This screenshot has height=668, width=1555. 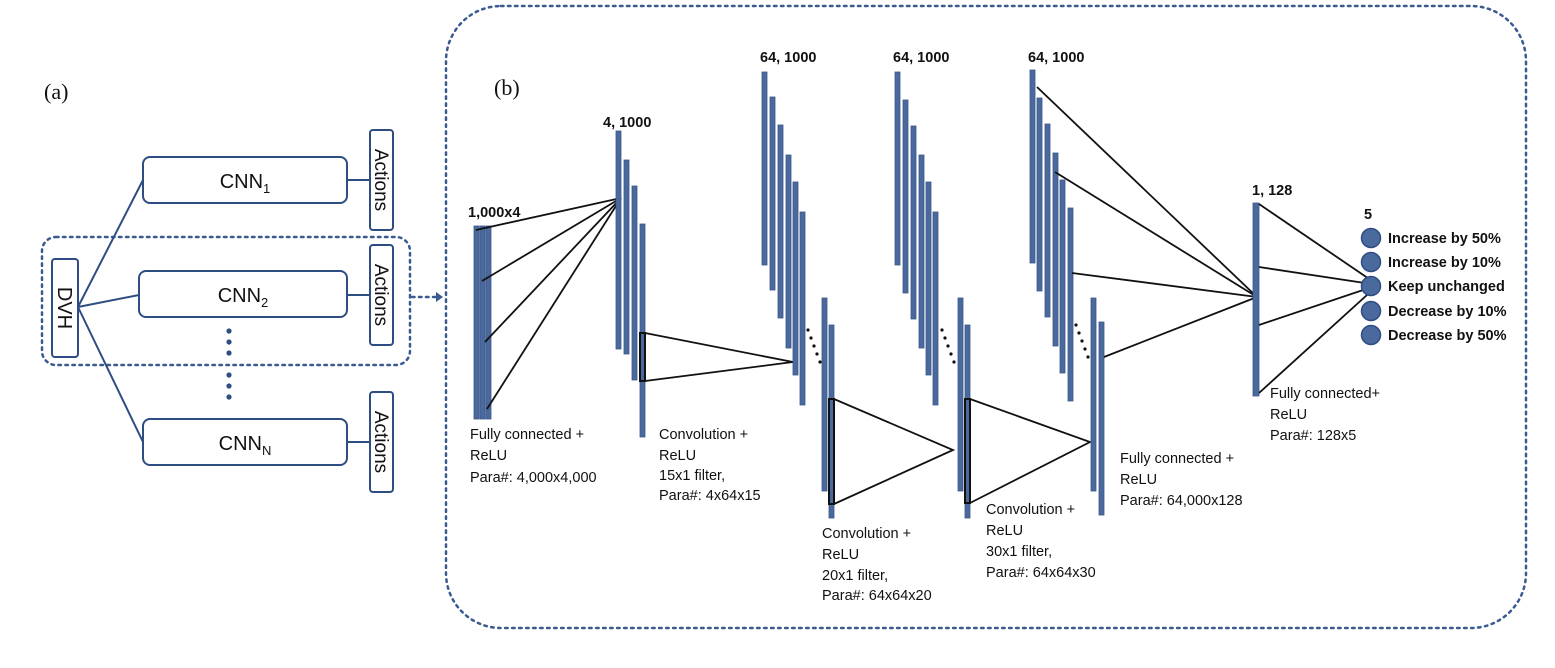 I want to click on output-label-4: Decrease by 10%, so click(x=1447, y=312).